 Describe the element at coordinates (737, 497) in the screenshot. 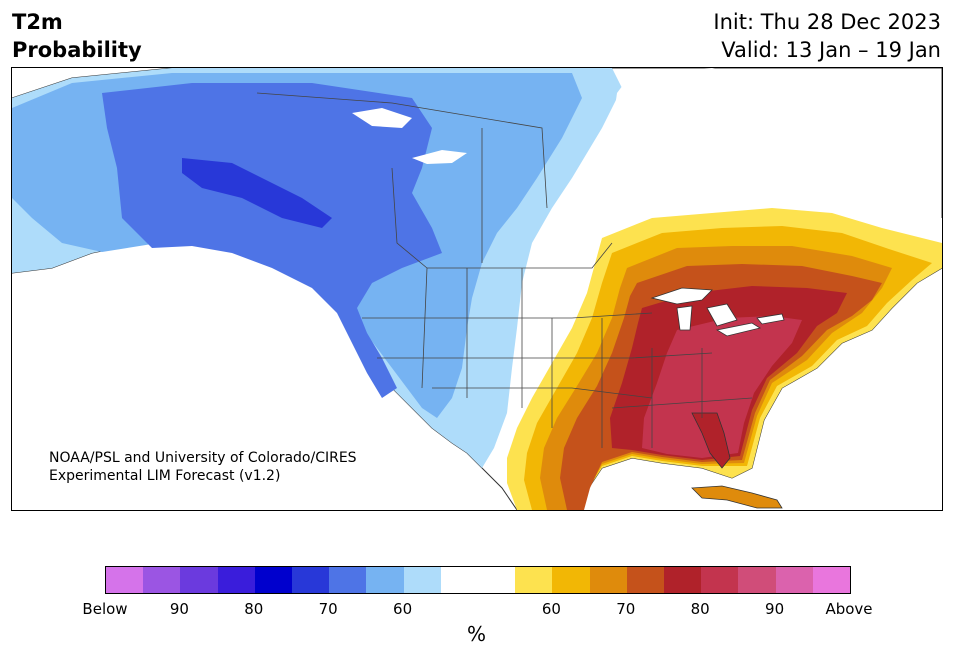

I see `cuba` at that location.